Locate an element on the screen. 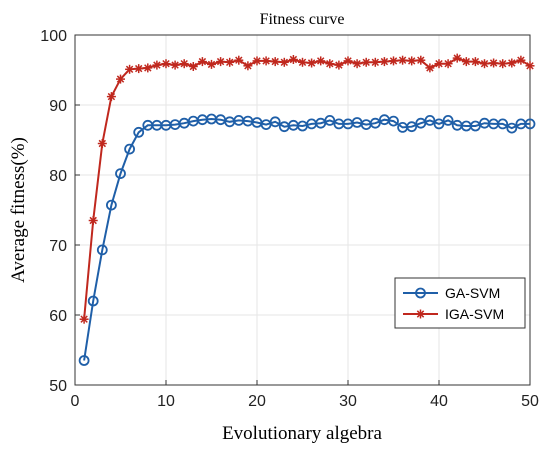 The image size is (550, 450). legend: GA-SVM IGA-SVM is located at coordinates (460, 303).